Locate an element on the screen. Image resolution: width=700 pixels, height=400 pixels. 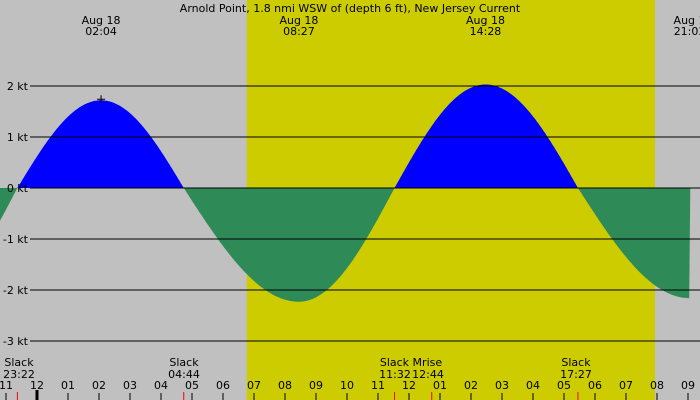
y-tick-label: 2 kt is located at coordinates (18, 86).